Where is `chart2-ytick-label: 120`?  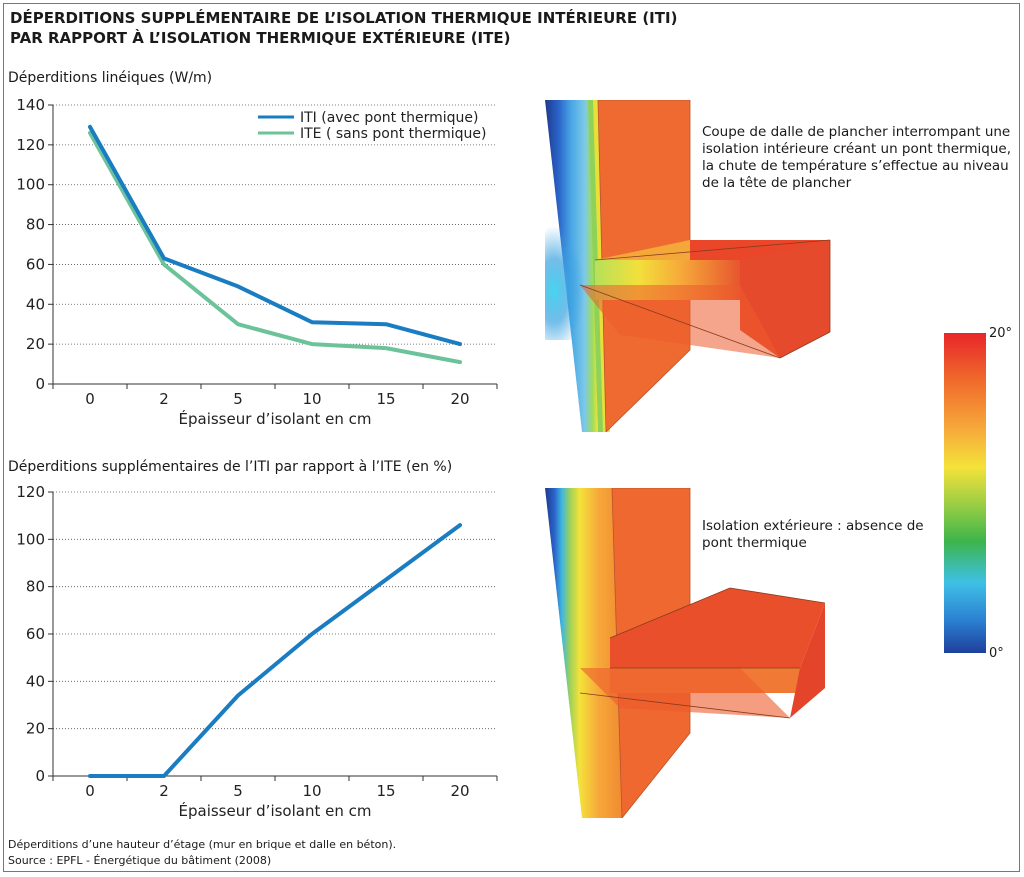
chart2-ytick-label: 120 is located at coordinates (30, 492).